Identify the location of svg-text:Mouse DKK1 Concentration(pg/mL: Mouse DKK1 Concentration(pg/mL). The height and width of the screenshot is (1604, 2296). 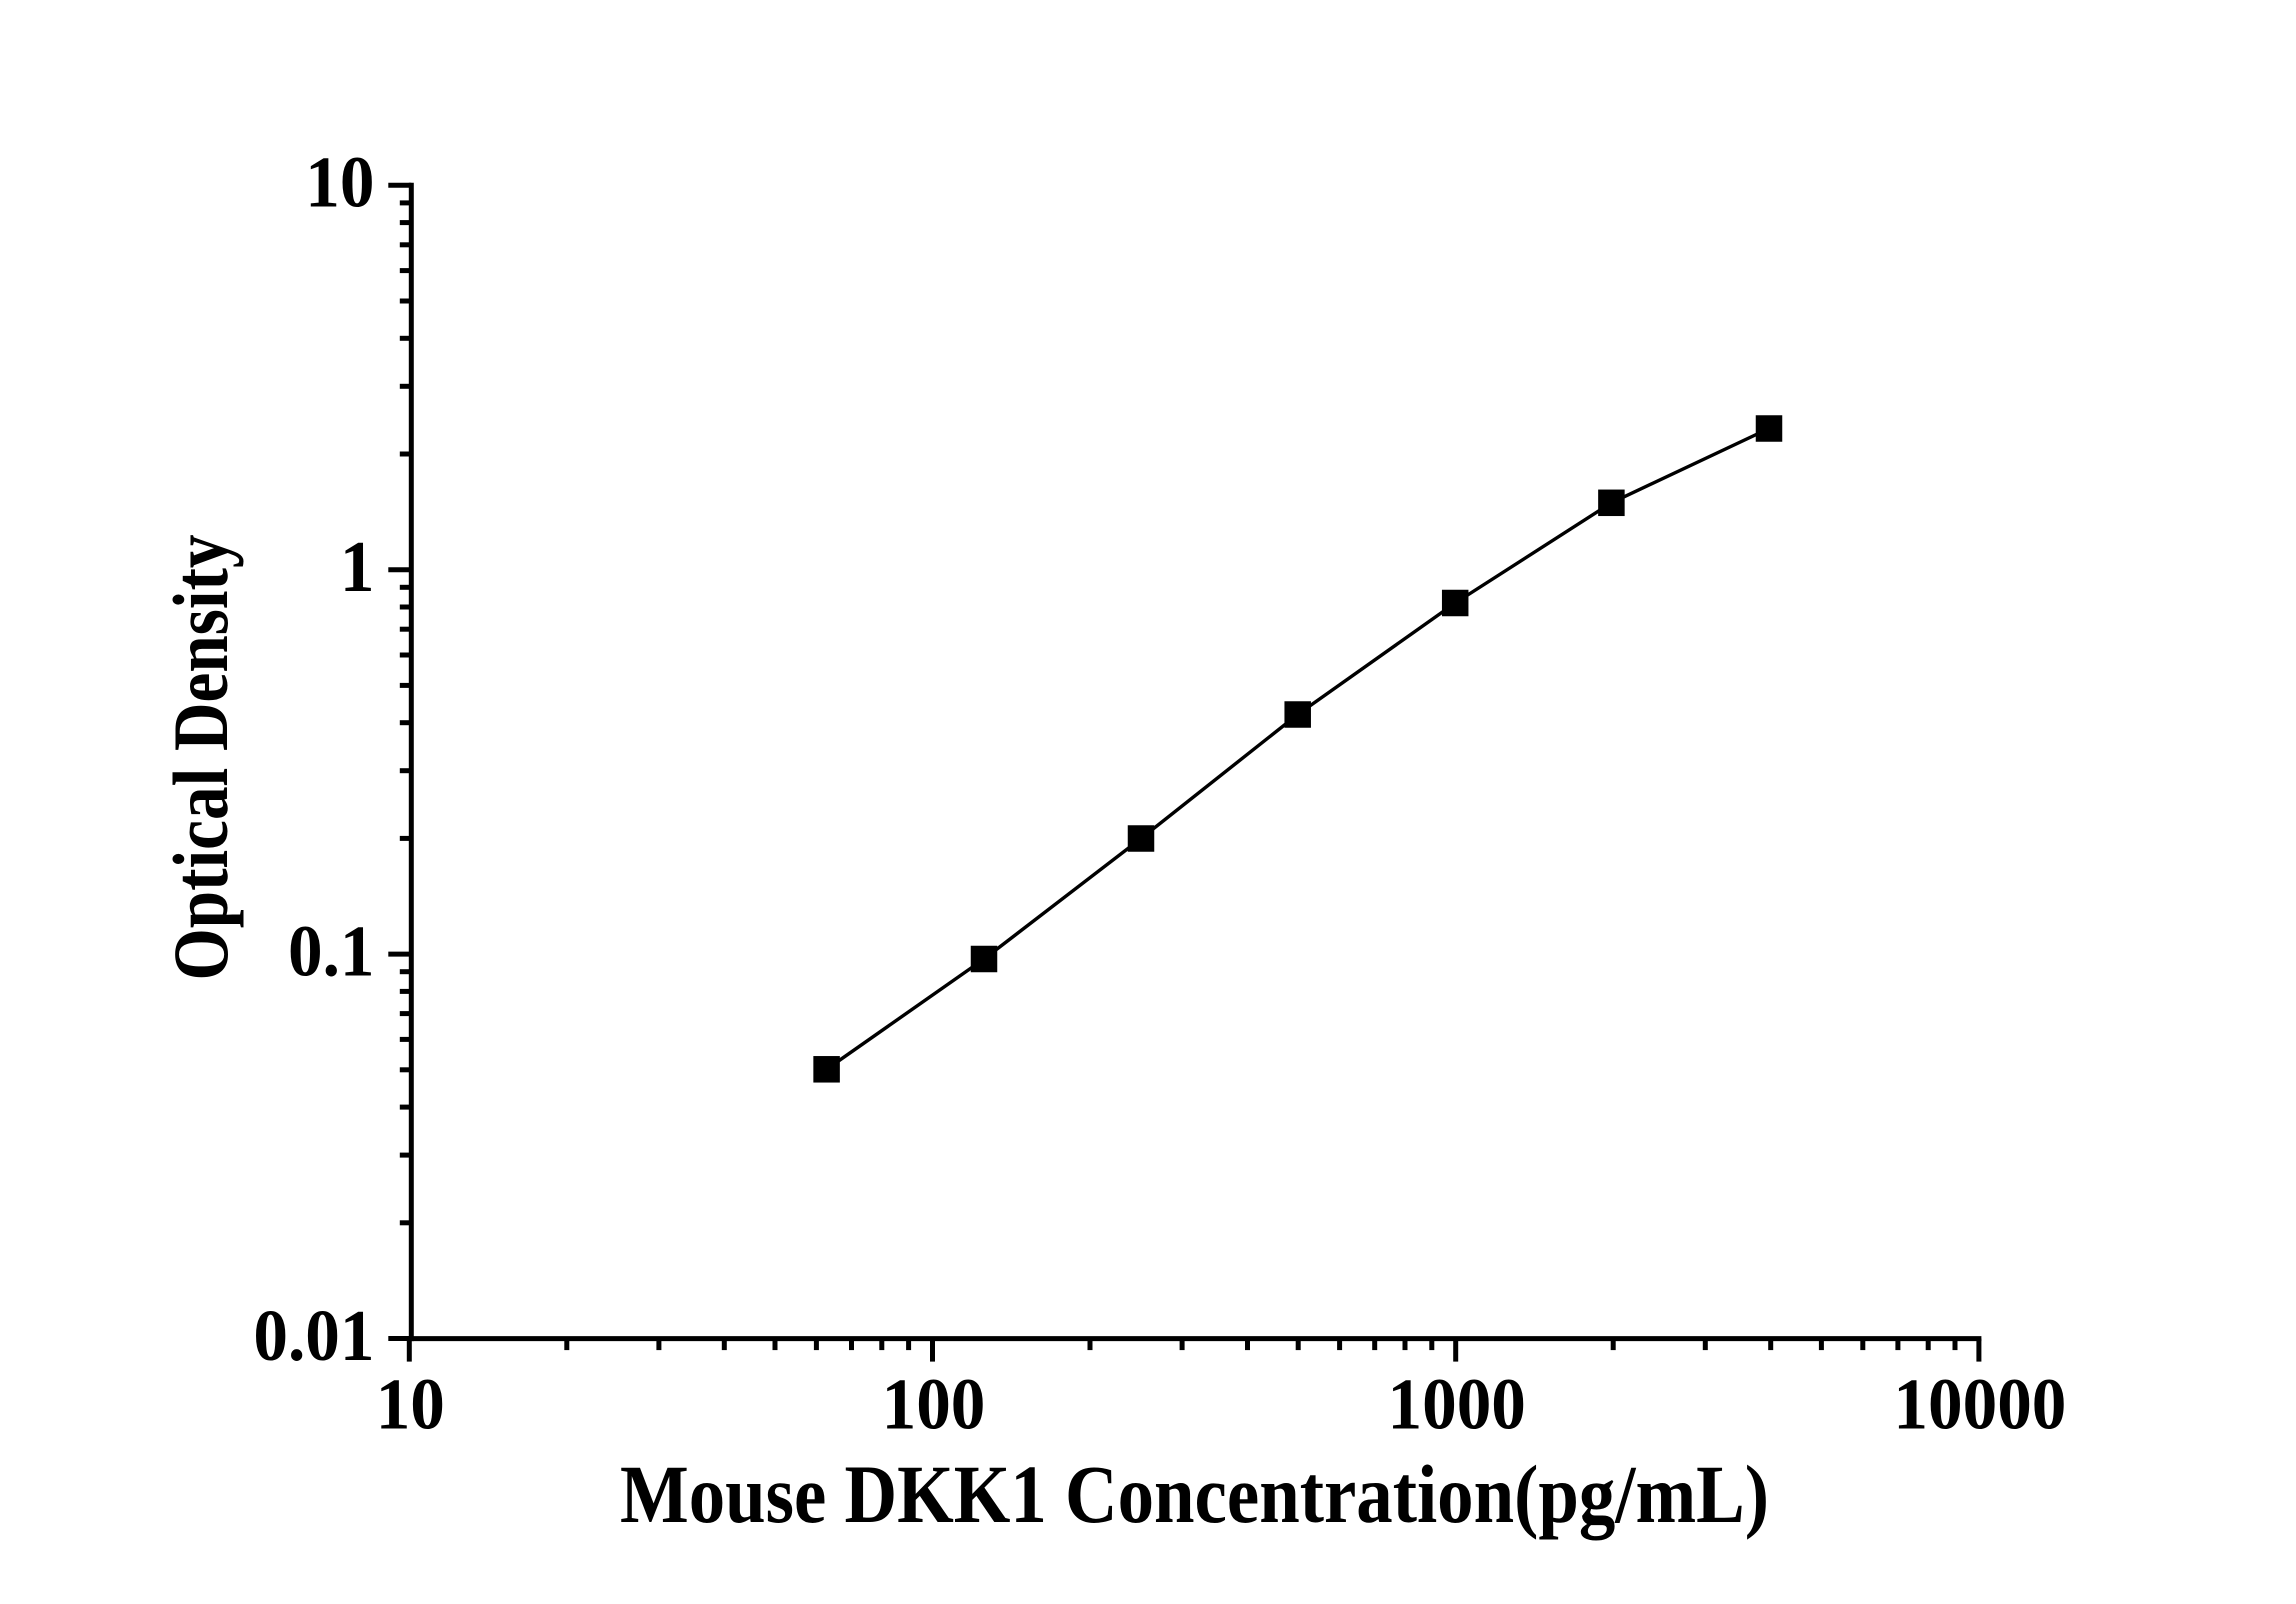
(1194, 1494).